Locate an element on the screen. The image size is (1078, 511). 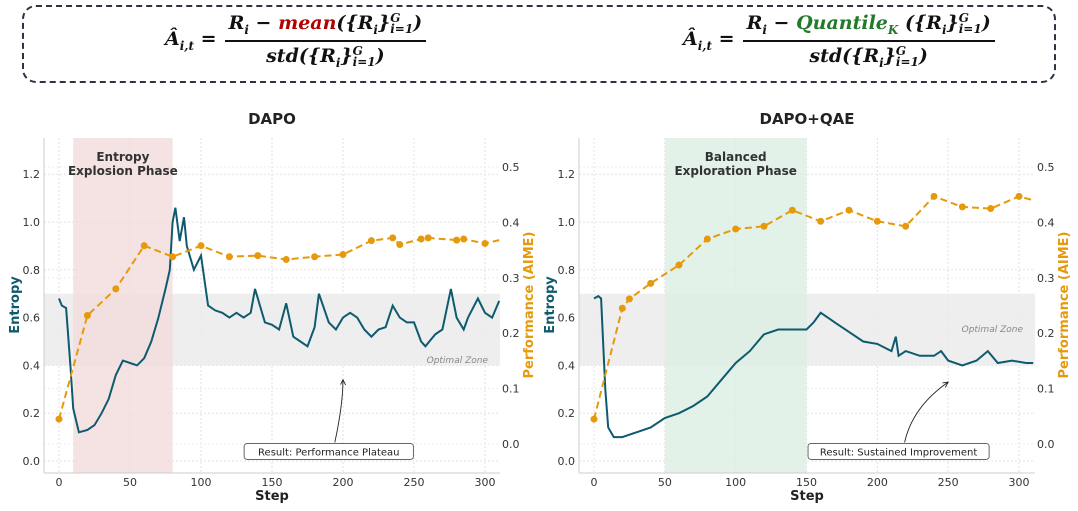
y-tick-label: 1.0 is located at coordinates (32, 222).